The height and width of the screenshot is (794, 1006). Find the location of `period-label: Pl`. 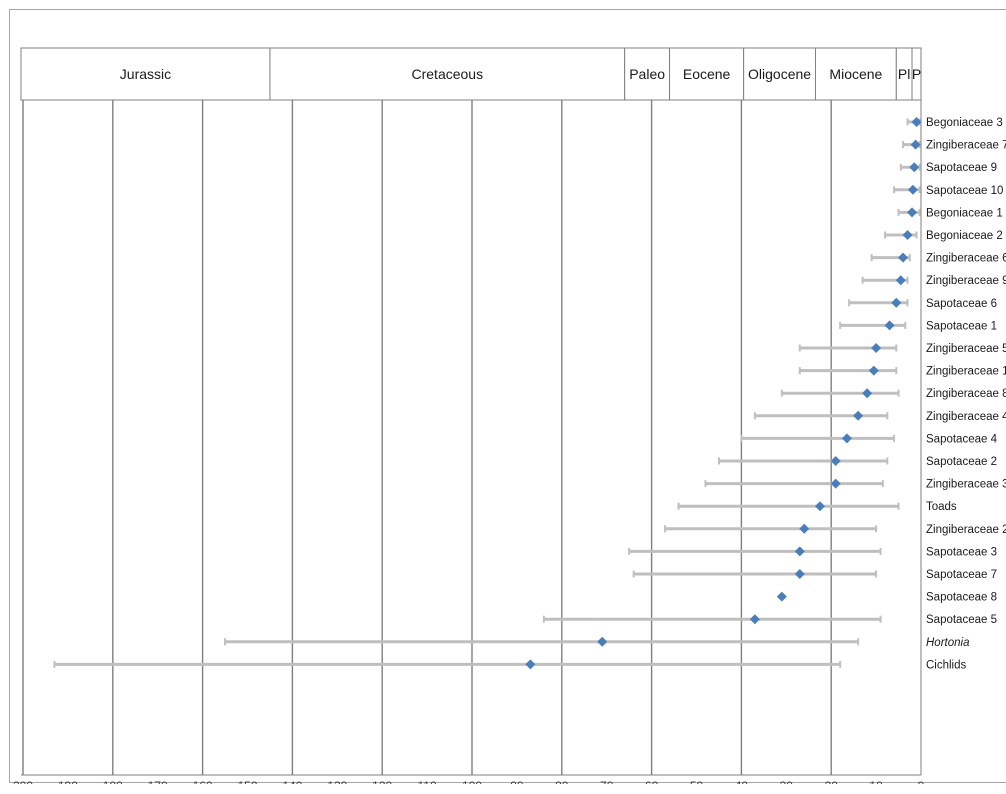

period-label: Pl is located at coordinates (904, 74).